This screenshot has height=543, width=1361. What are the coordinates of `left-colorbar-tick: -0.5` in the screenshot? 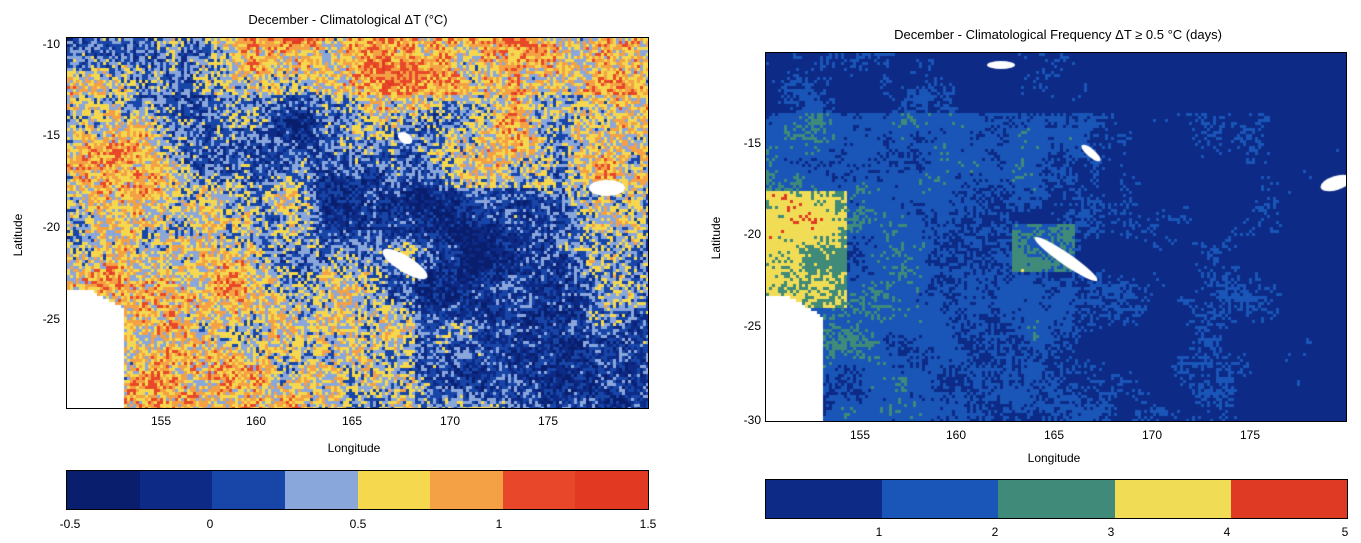 It's located at (70, 524).